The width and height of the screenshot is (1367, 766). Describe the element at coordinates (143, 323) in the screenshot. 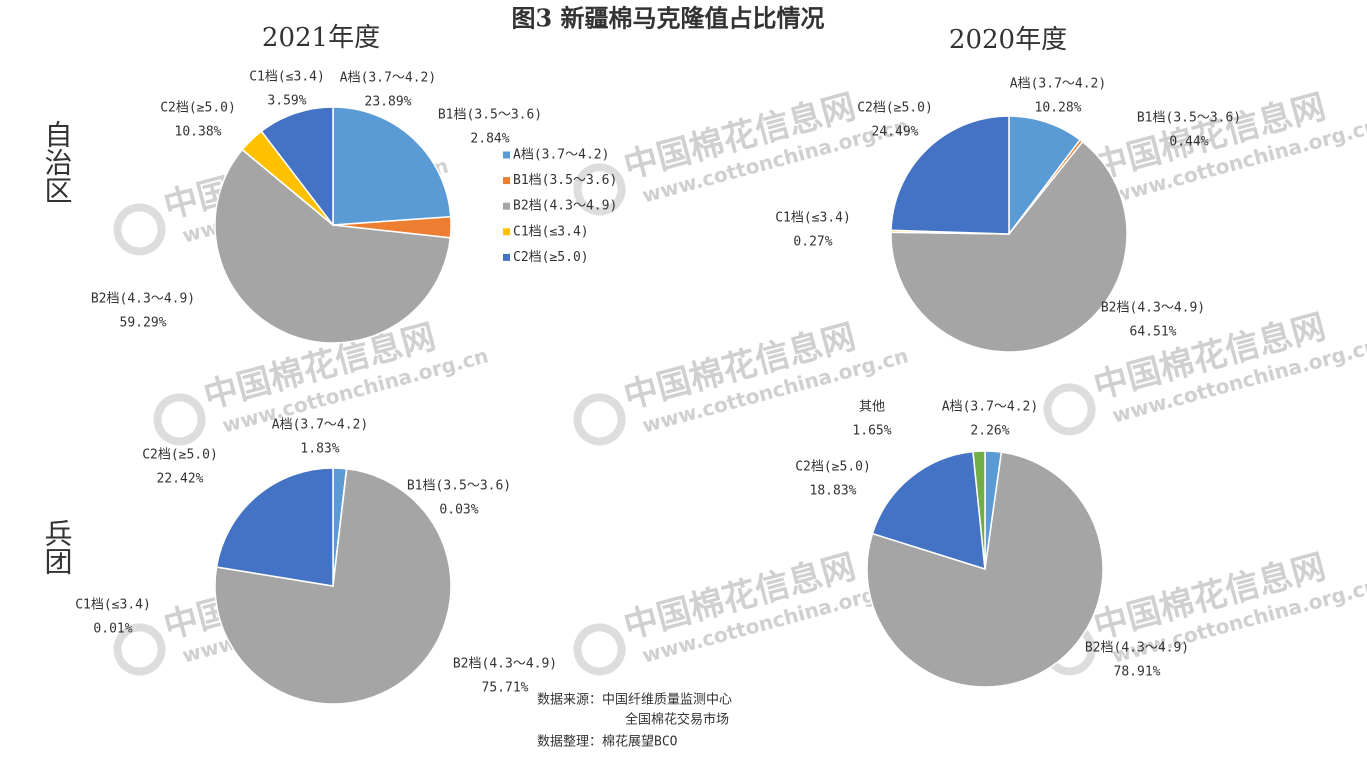

I see `slice-value-label: 59.29%` at that location.